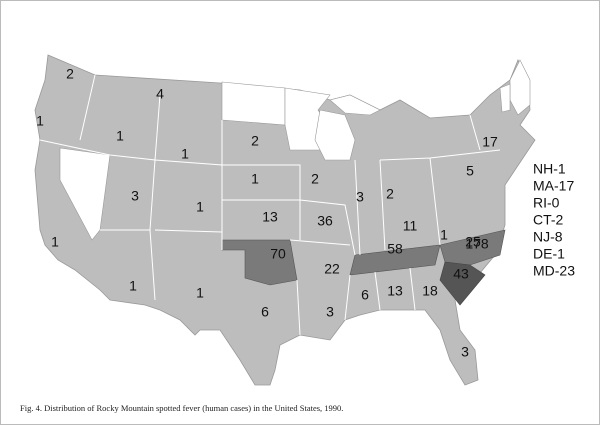 This screenshot has height=425, width=600. Describe the element at coordinates (490, 142) in the screenshot. I see `state-value: 17` at that location.